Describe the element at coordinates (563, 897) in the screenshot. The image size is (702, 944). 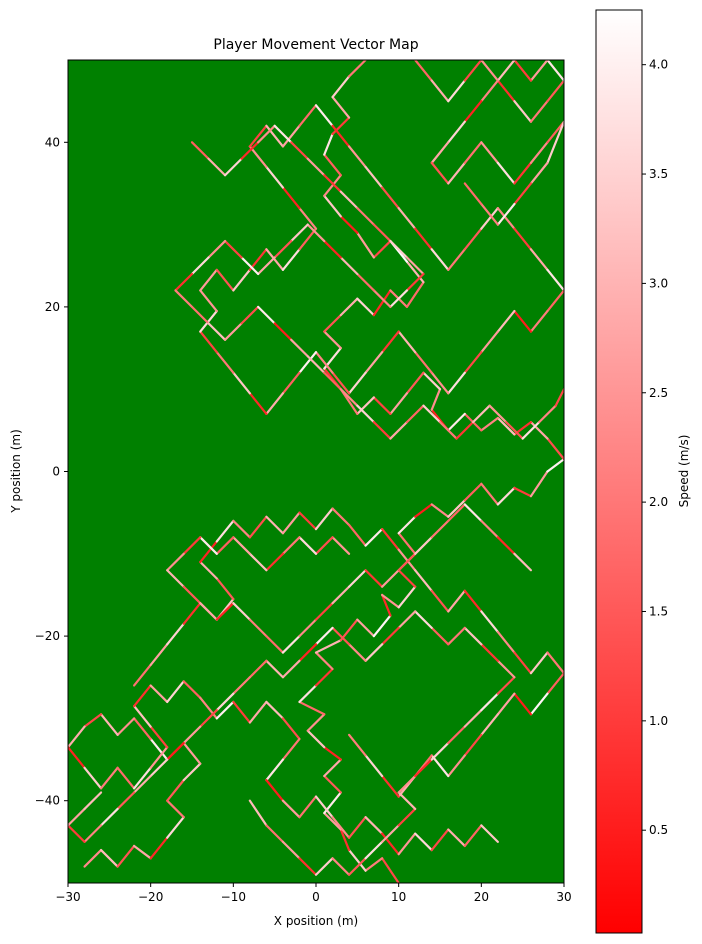
I see `x-tick-label: 30` at that location.